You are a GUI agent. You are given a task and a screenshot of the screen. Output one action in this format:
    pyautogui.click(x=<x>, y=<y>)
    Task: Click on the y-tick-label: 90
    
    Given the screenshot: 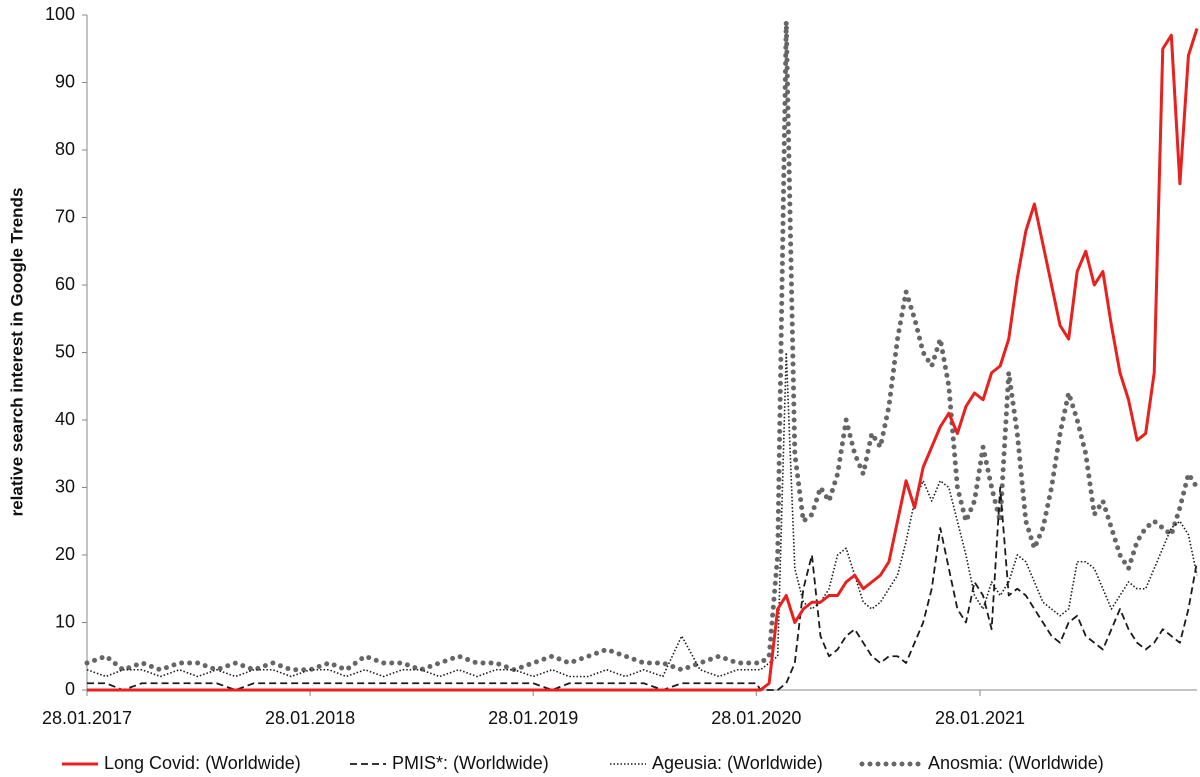 What is the action you would take?
    pyautogui.click(x=65, y=81)
    